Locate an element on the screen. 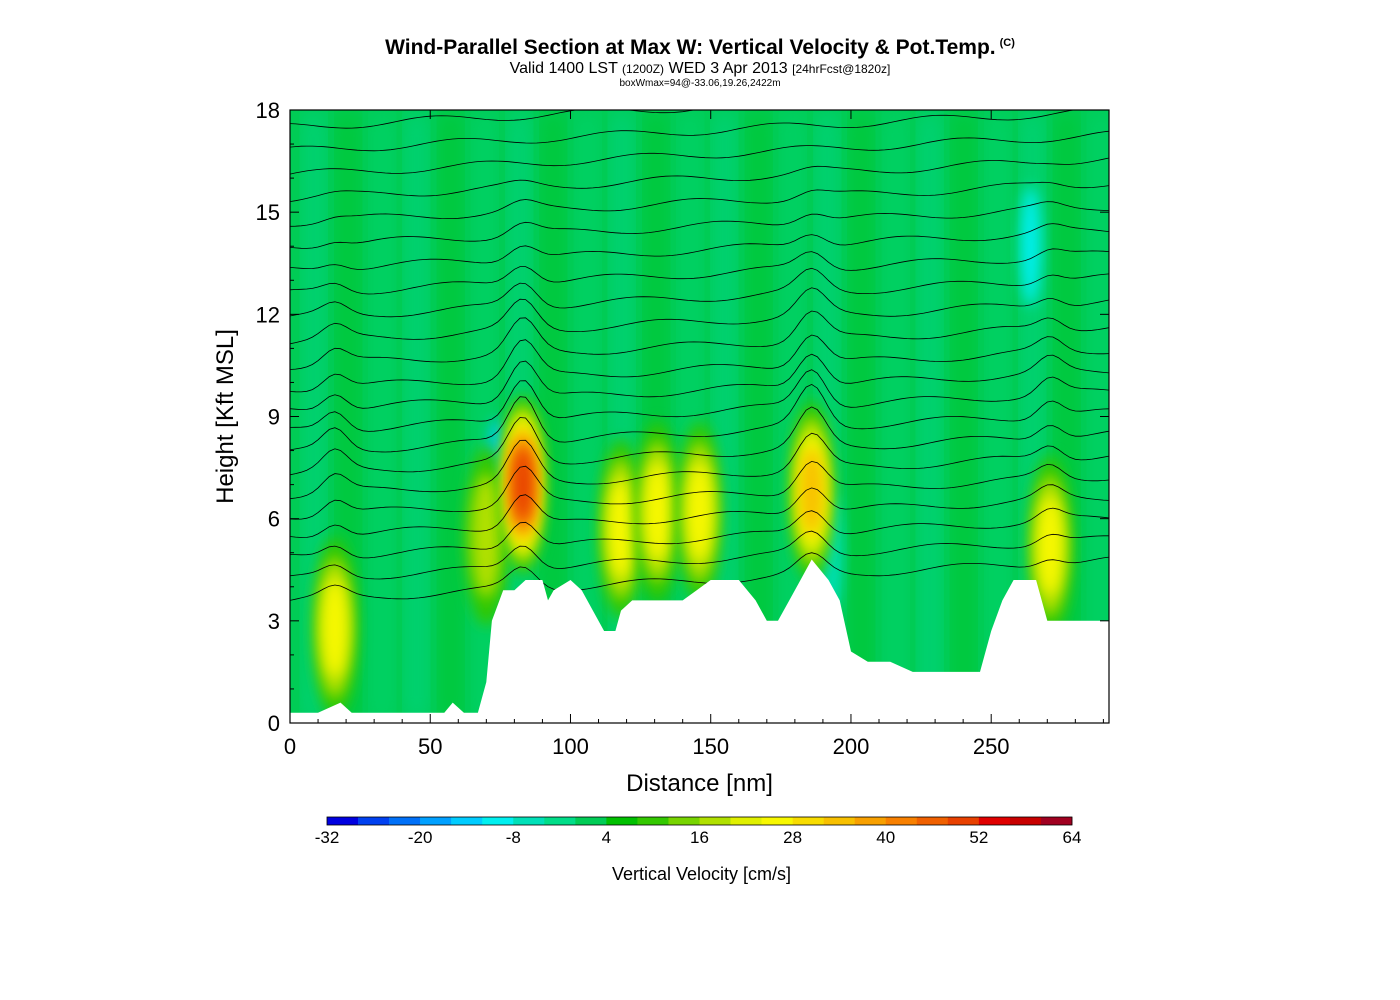 This screenshot has width=1400, height=1000. chart-title-mark: (C) is located at coordinates (1007, 43).